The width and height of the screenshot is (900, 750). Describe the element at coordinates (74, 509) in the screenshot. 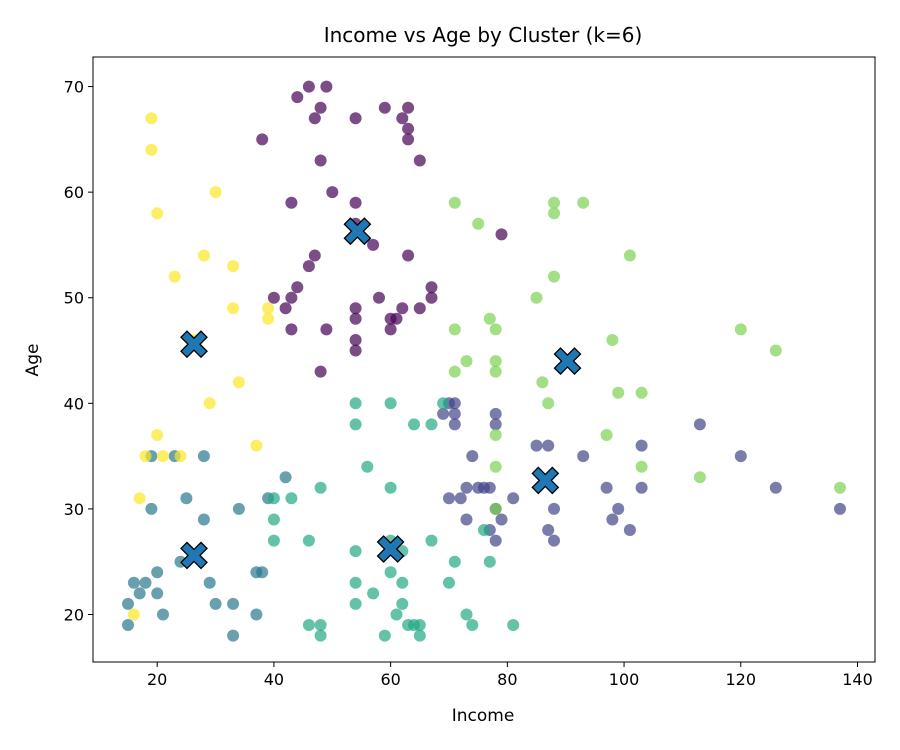

I see `y-tick-label: 30` at that location.